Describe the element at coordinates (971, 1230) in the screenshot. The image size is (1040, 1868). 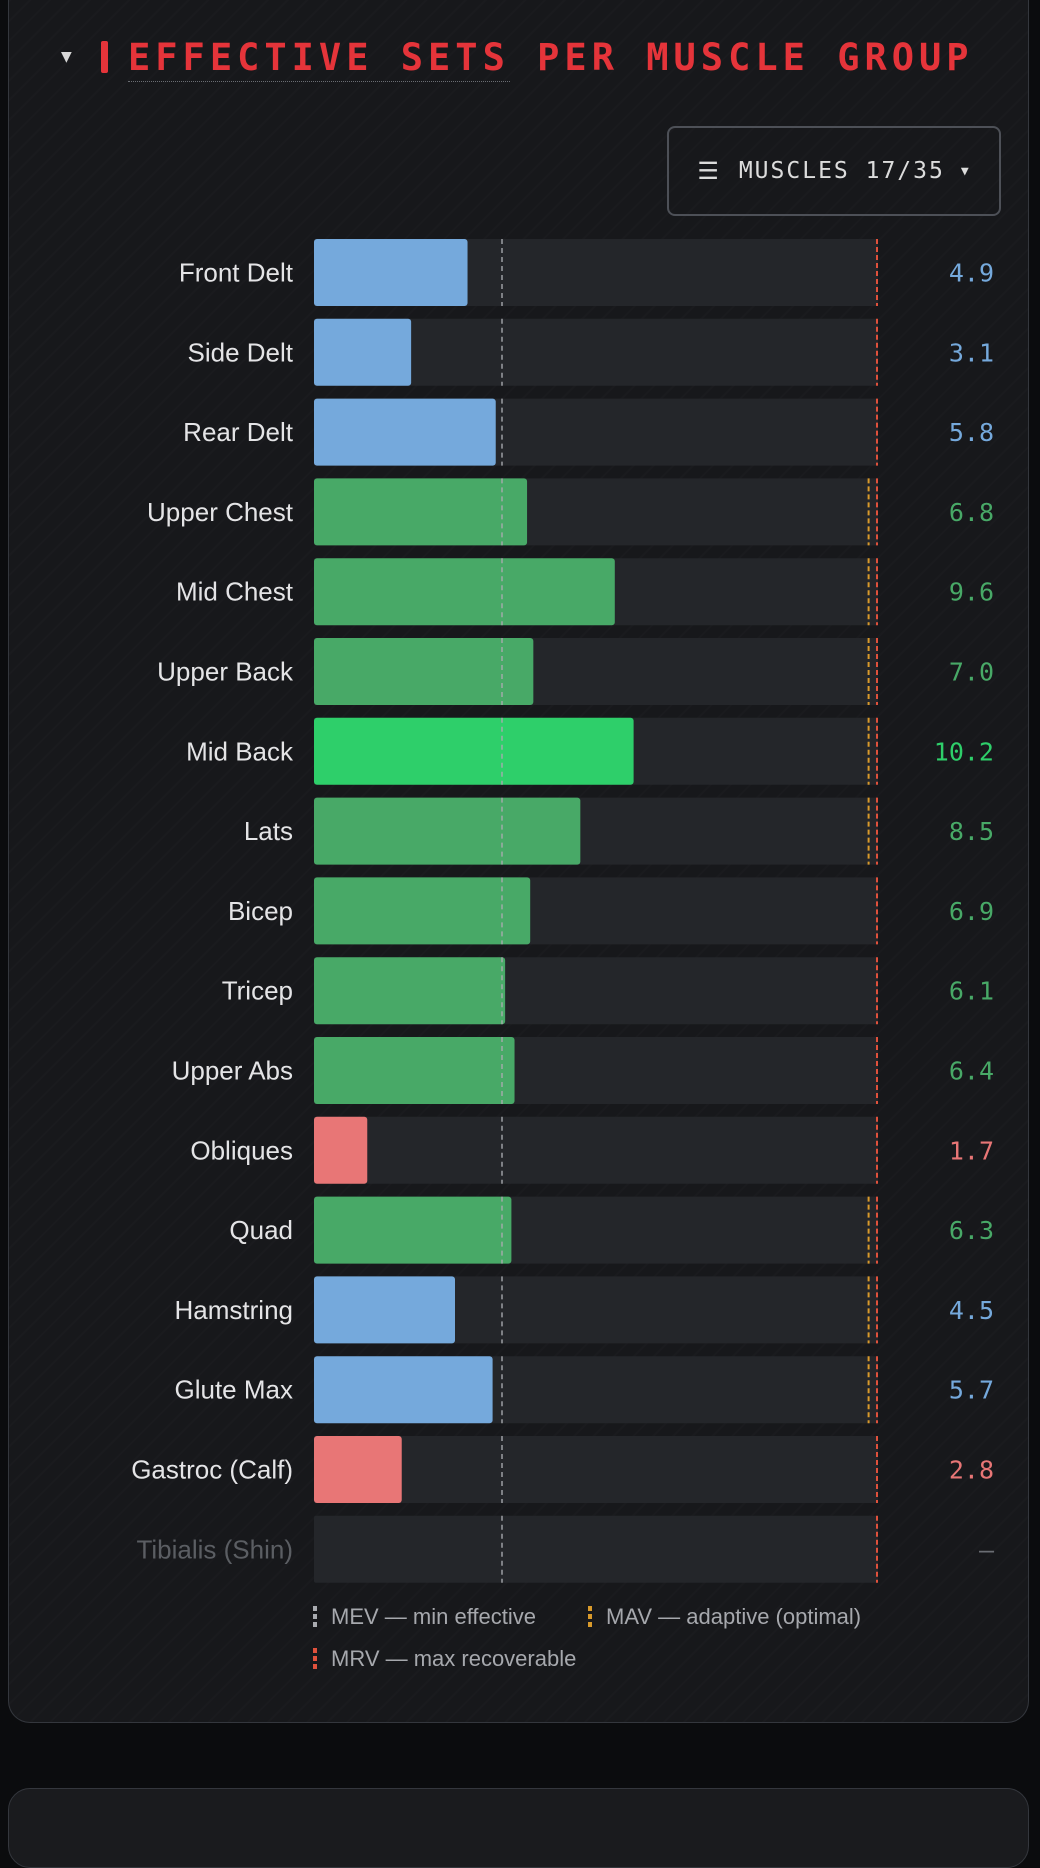
I see `value-label: 6.3` at that location.